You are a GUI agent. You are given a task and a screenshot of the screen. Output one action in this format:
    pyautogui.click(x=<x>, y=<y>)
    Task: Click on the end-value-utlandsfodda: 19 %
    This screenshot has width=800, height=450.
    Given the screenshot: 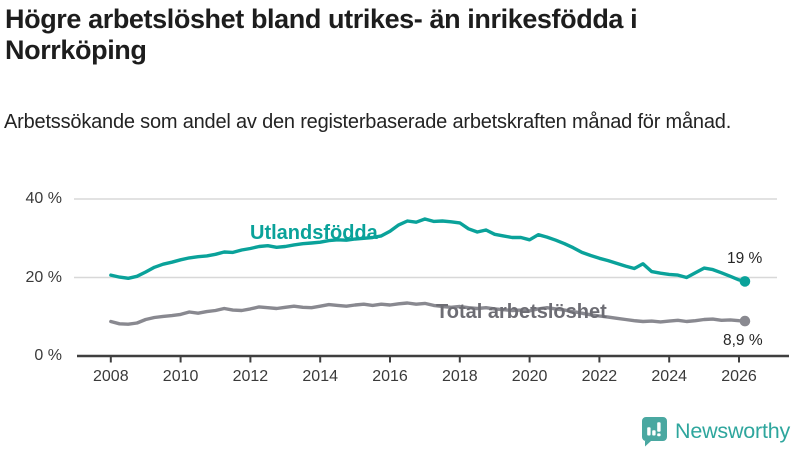 What is the action you would take?
    pyautogui.click(x=745, y=258)
    